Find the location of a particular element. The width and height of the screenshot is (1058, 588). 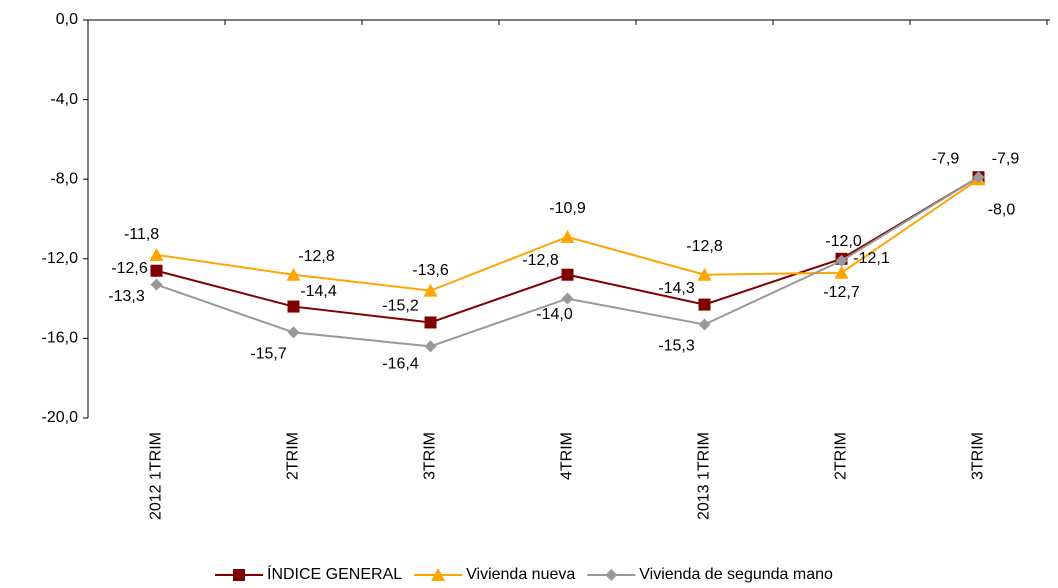

y-tick-label: 0,0 is located at coordinates (67, 19).